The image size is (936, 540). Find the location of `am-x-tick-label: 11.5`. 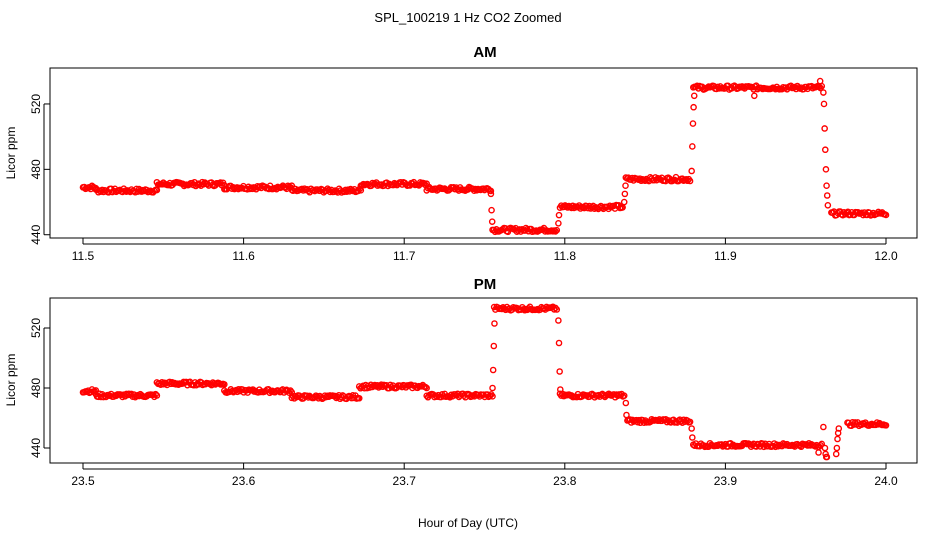

am-x-tick-label: 11.5 is located at coordinates (83, 256).